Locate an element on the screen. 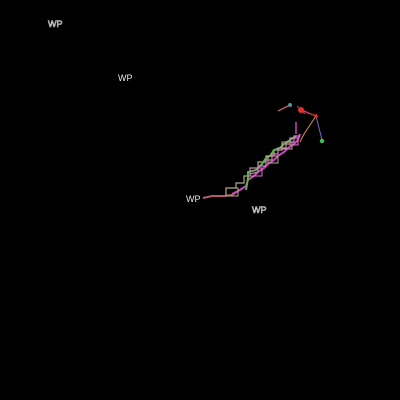 The height and width of the screenshot is (400, 400). waypoint-label-upper: WP is located at coordinates (125, 78).